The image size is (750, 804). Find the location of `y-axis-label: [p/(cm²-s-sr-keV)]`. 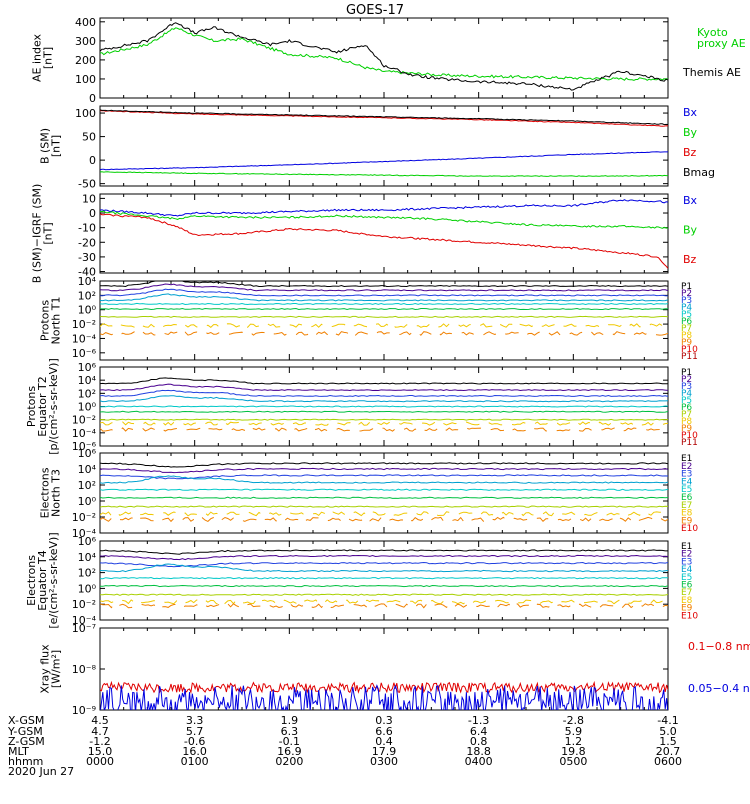

y-axis-label: [p/(cm²-s-sr-keV)] is located at coordinates (53, 406).